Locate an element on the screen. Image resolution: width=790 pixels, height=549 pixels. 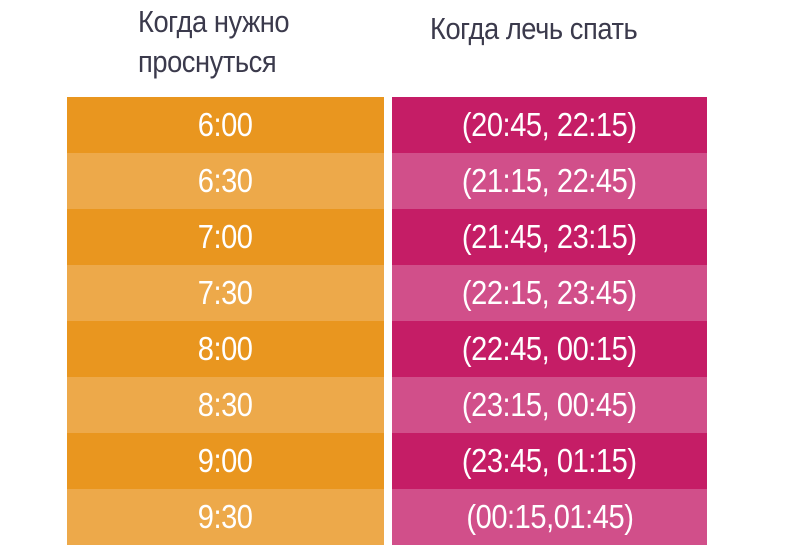
table-row: 9:30 (00:15,01:45) is located at coordinates (387, 517).